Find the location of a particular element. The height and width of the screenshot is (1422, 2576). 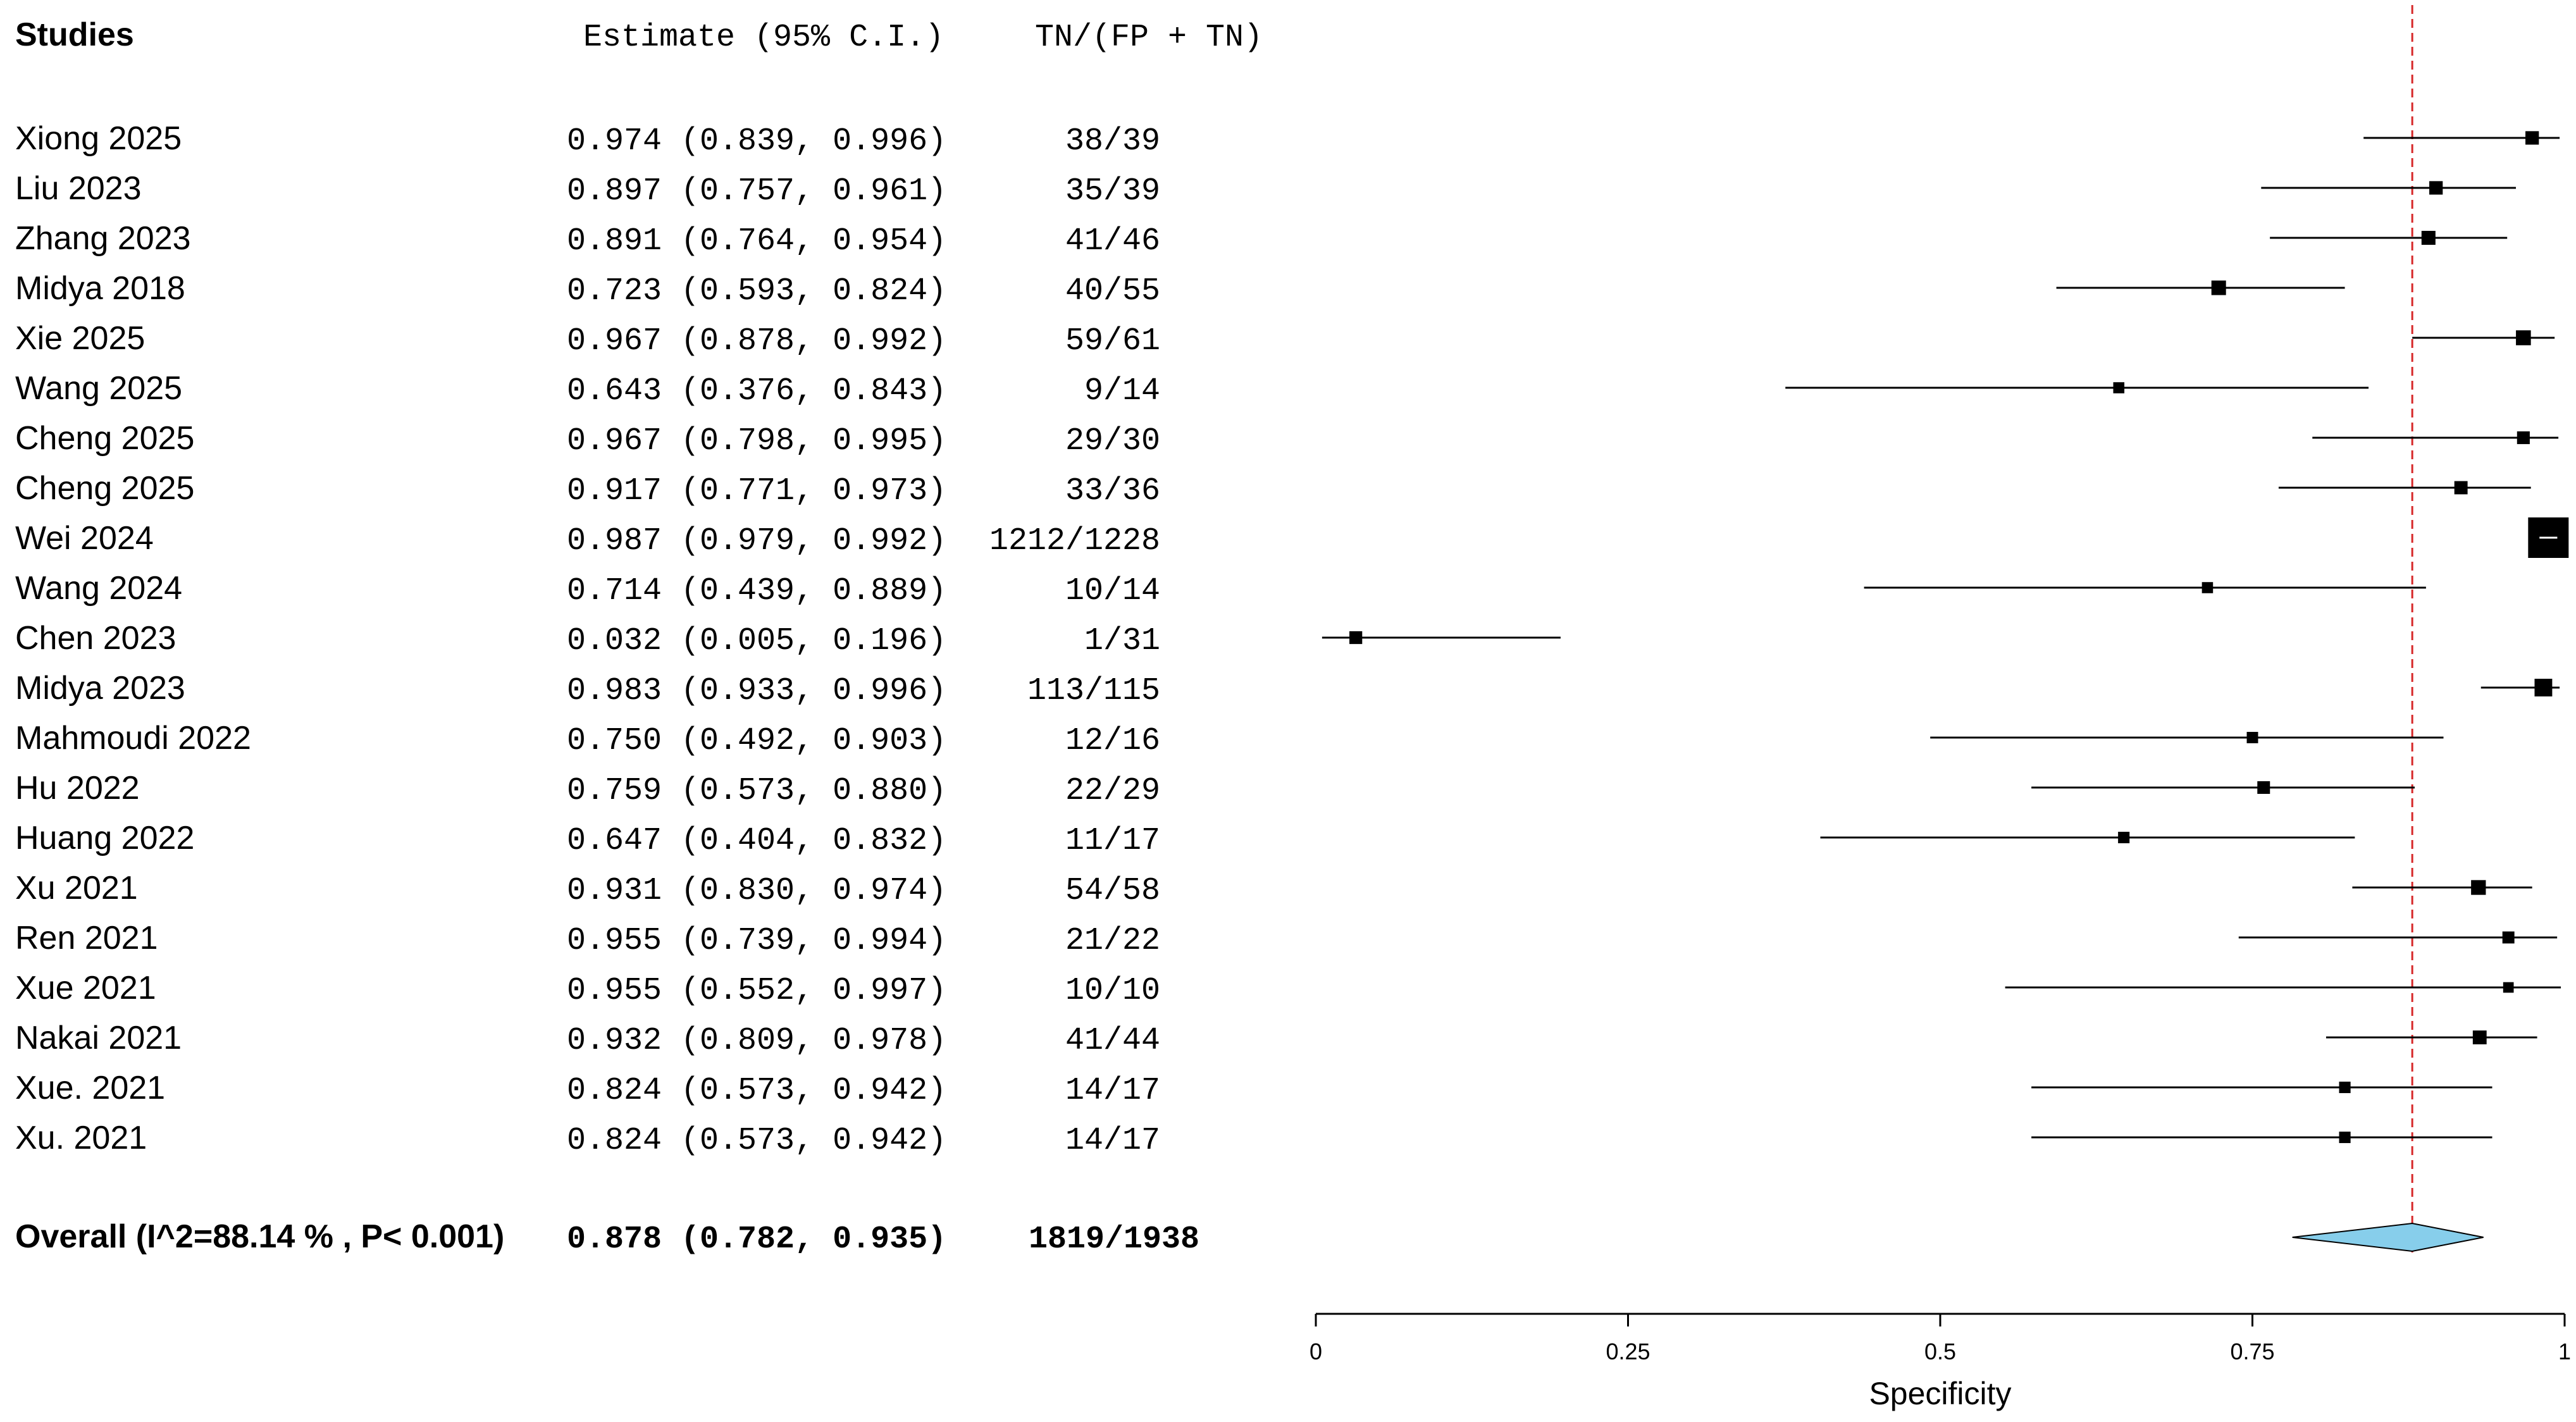

table-row: Xiong 2025 0.974 (0.839, 0.996) 38/39 is located at coordinates (588, 139).